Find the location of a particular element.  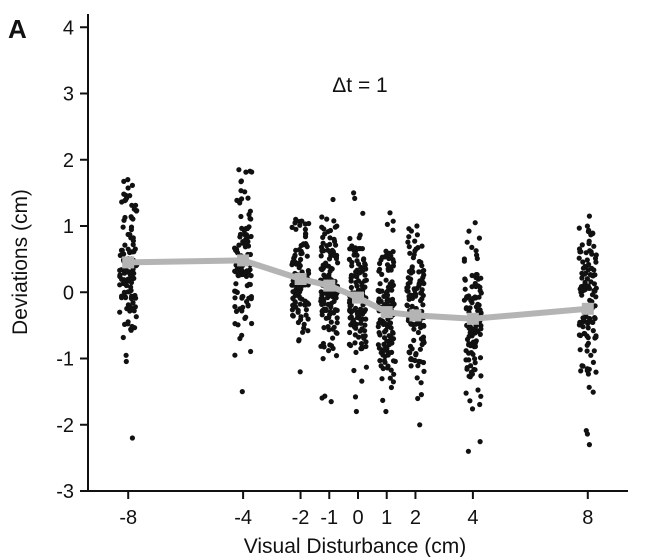

y-tick-label: 1 is located at coordinates (68, 227).